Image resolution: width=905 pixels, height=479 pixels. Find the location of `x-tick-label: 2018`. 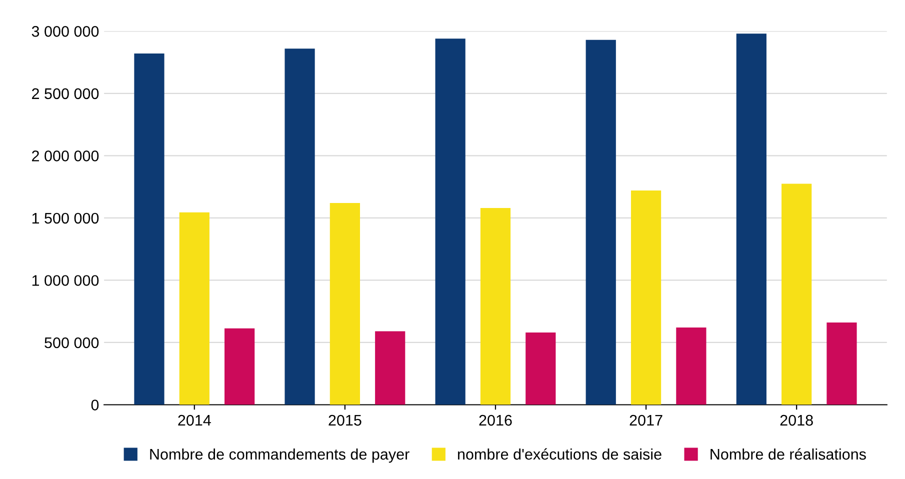

x-tick-label: 2018 is located at coordinates (796, 420).